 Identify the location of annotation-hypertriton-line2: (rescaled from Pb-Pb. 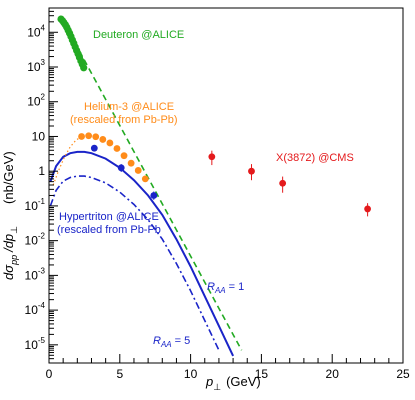
(109, 230).